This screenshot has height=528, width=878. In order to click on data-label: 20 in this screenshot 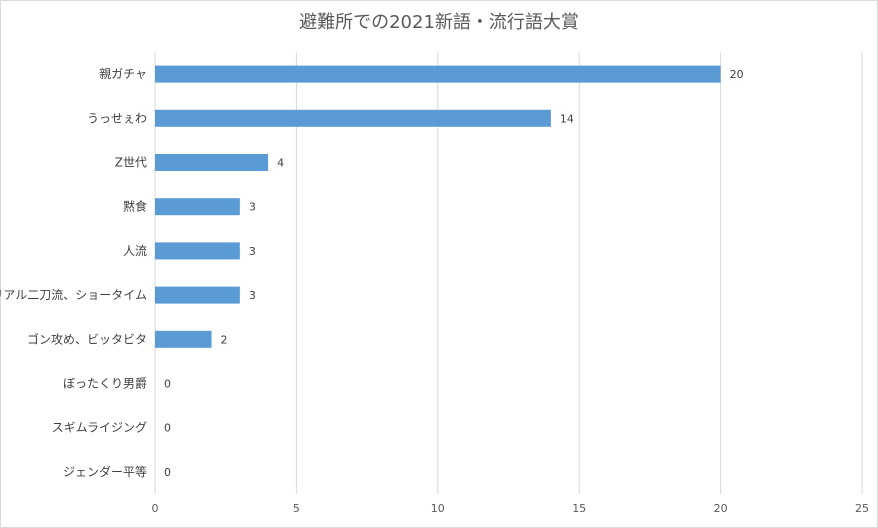, I will do `click(737, 74)`.